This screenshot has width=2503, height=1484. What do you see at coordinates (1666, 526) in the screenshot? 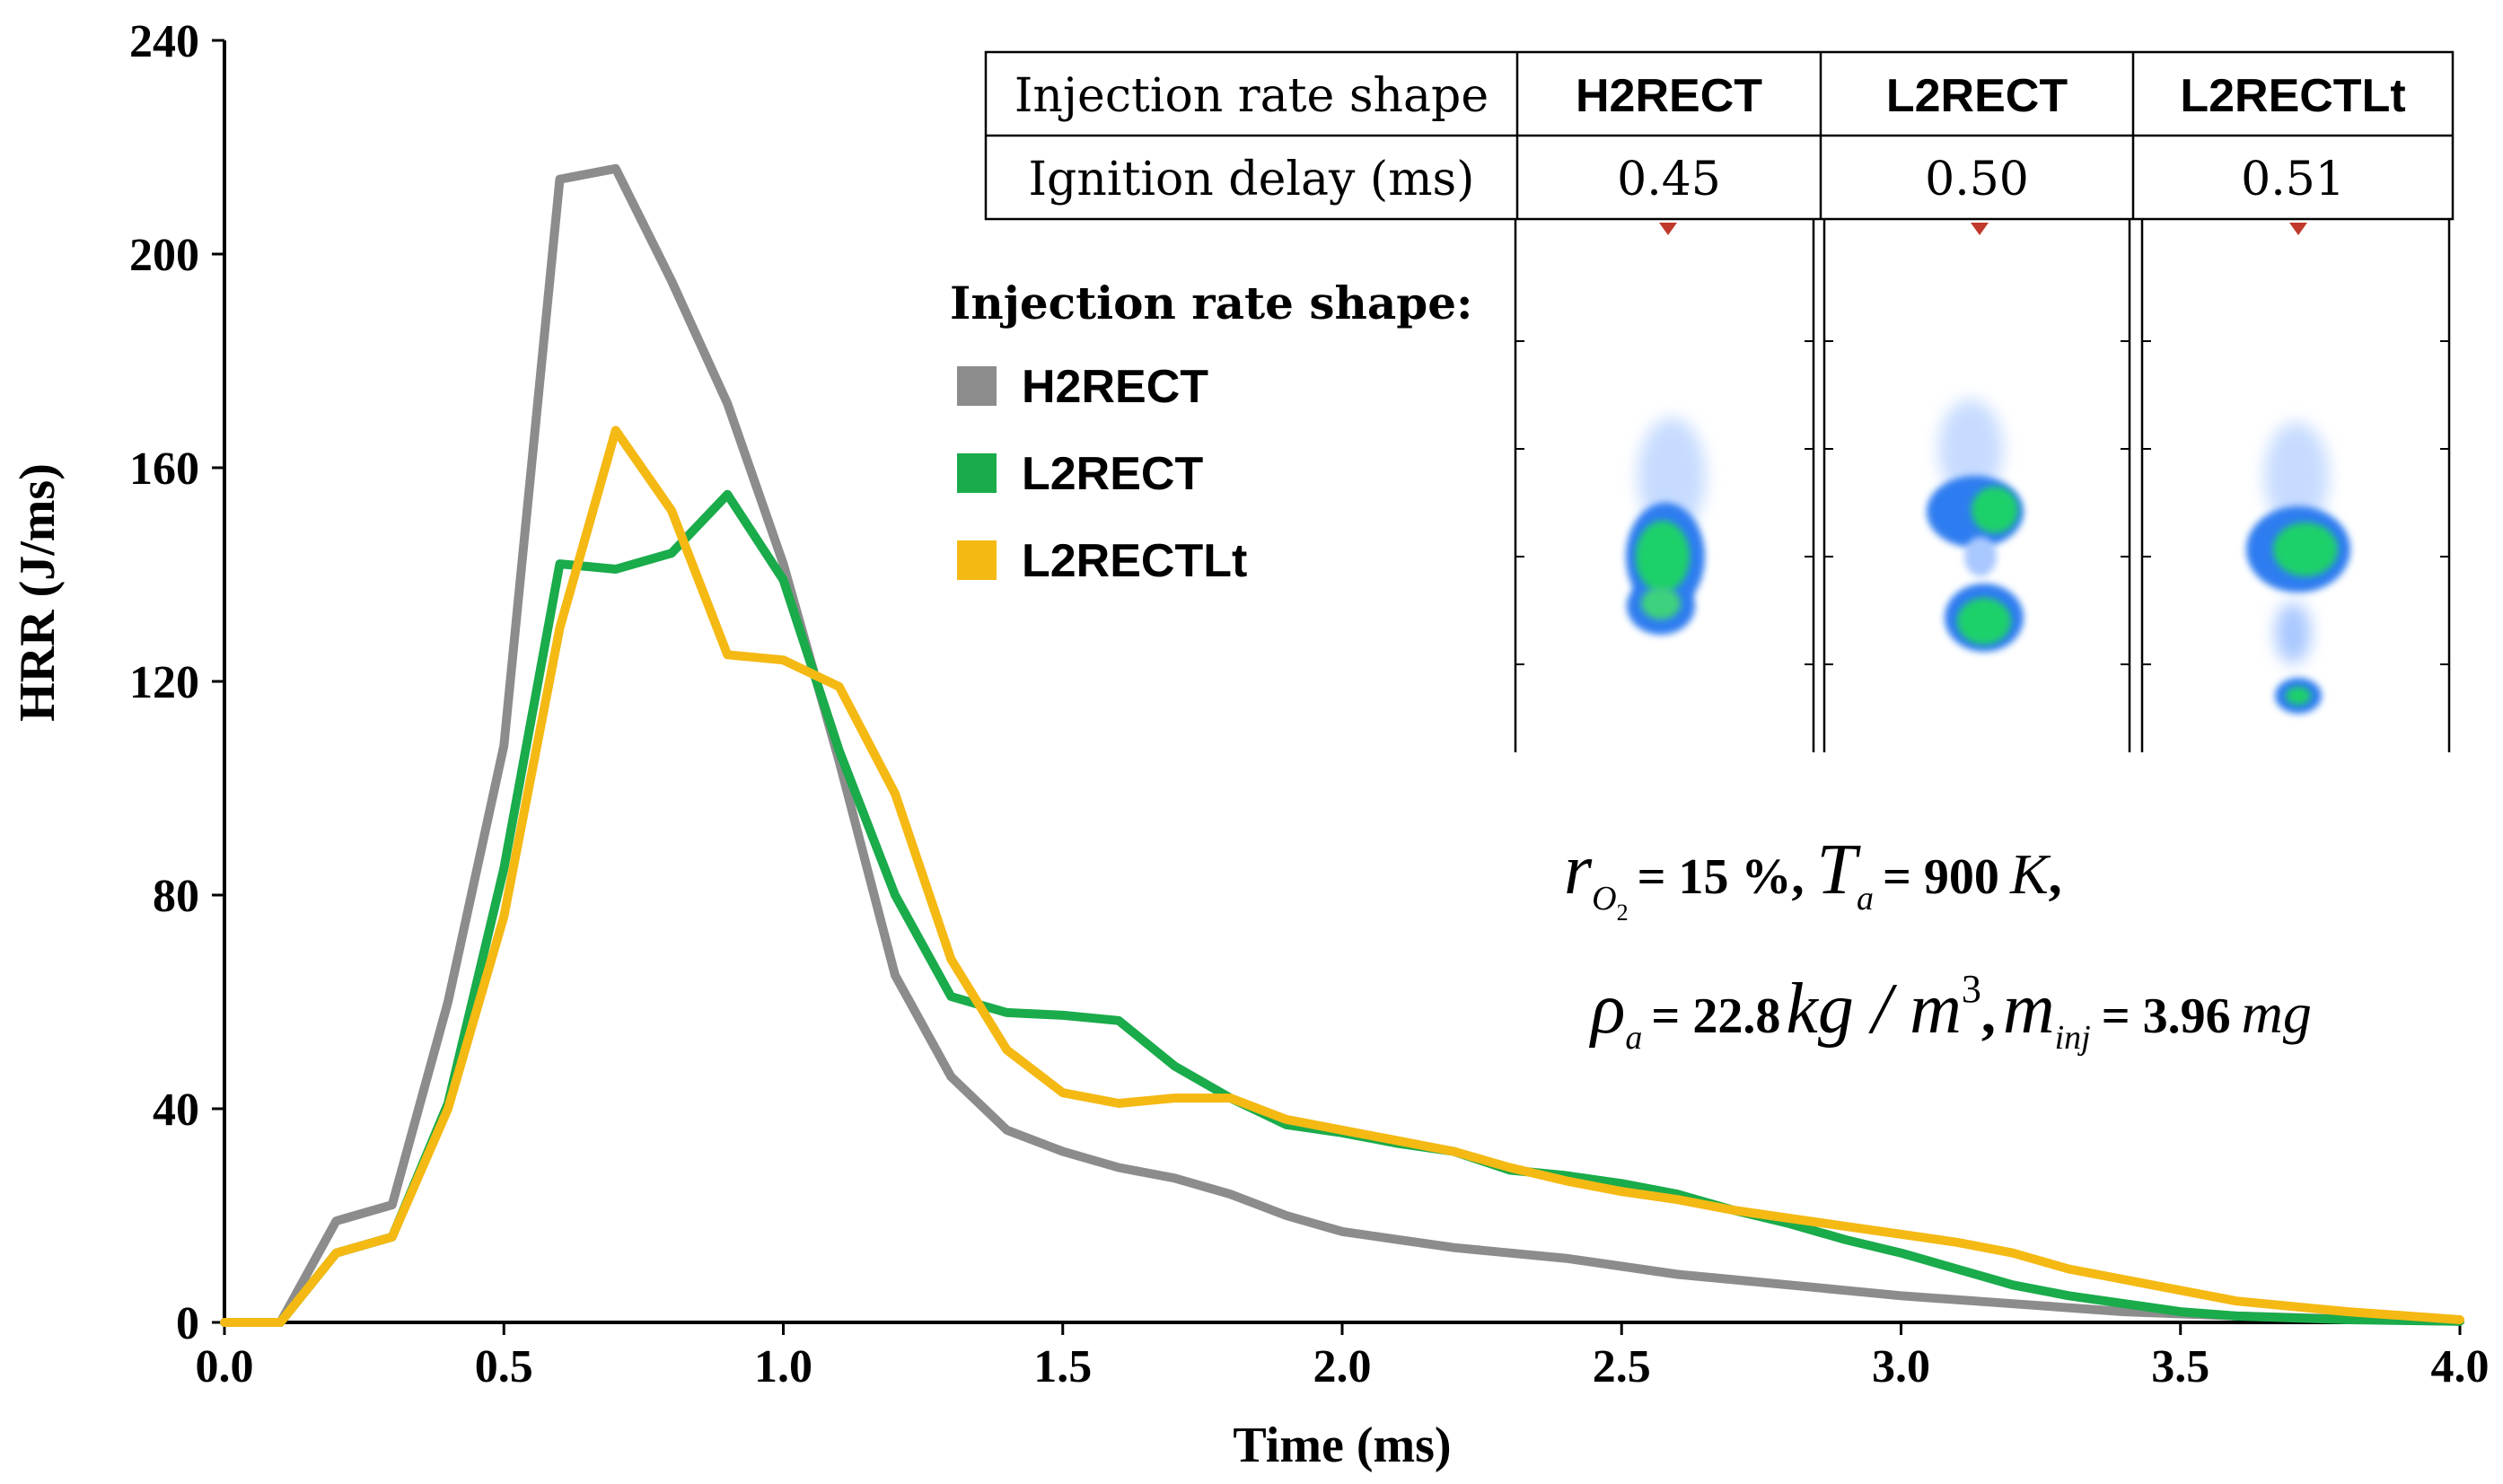
I see `flame-image-h2rect` at bounding box center [1666, 526].